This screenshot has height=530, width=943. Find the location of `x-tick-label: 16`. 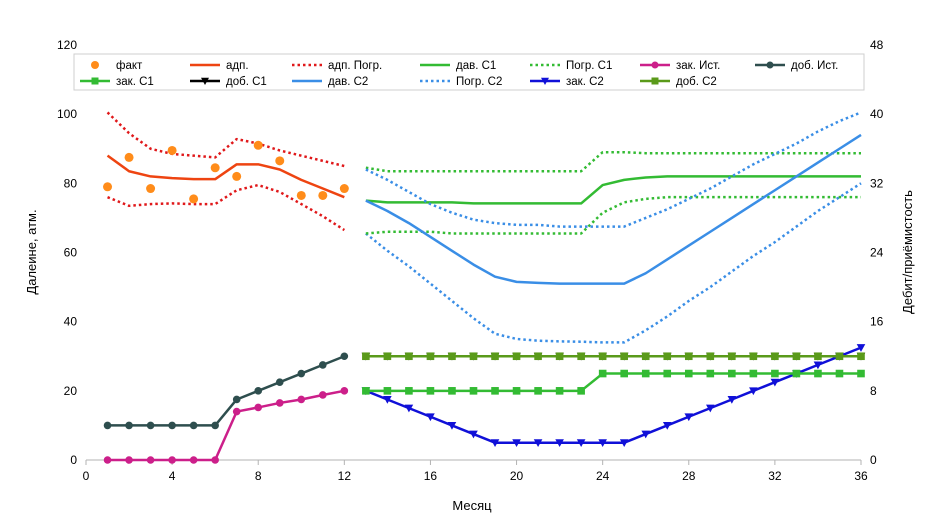

x-tick-label: 16 is located at coordinates (431, 476).